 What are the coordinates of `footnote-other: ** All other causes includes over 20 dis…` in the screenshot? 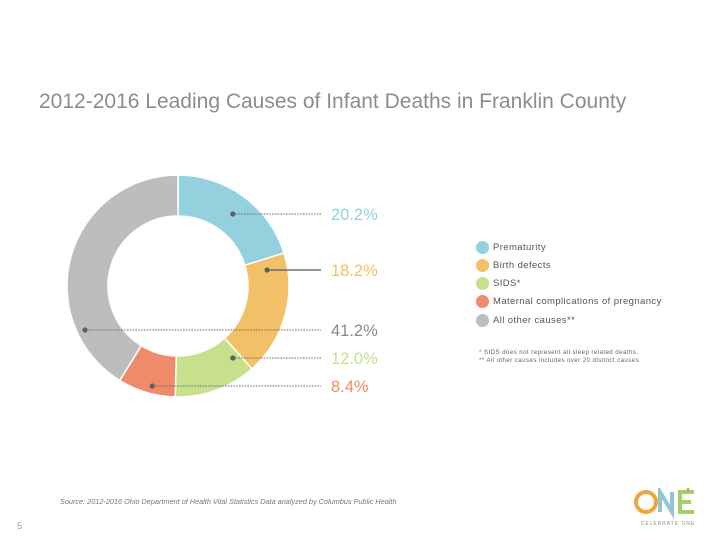 It's located at (560, 360).